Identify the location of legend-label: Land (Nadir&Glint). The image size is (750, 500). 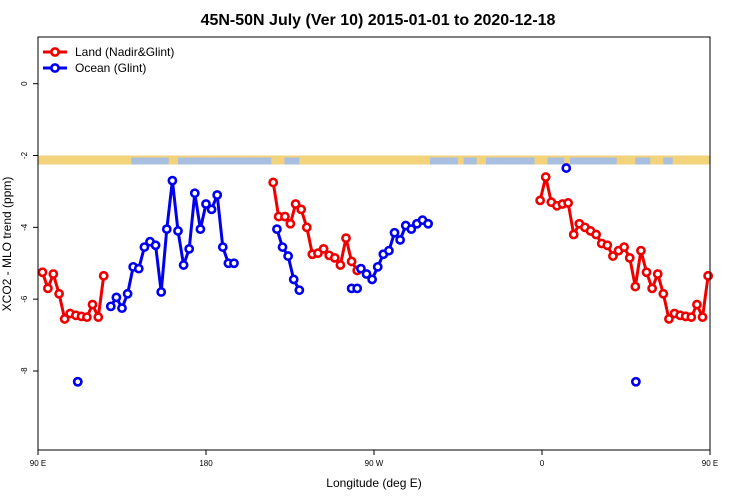
(124, 52).